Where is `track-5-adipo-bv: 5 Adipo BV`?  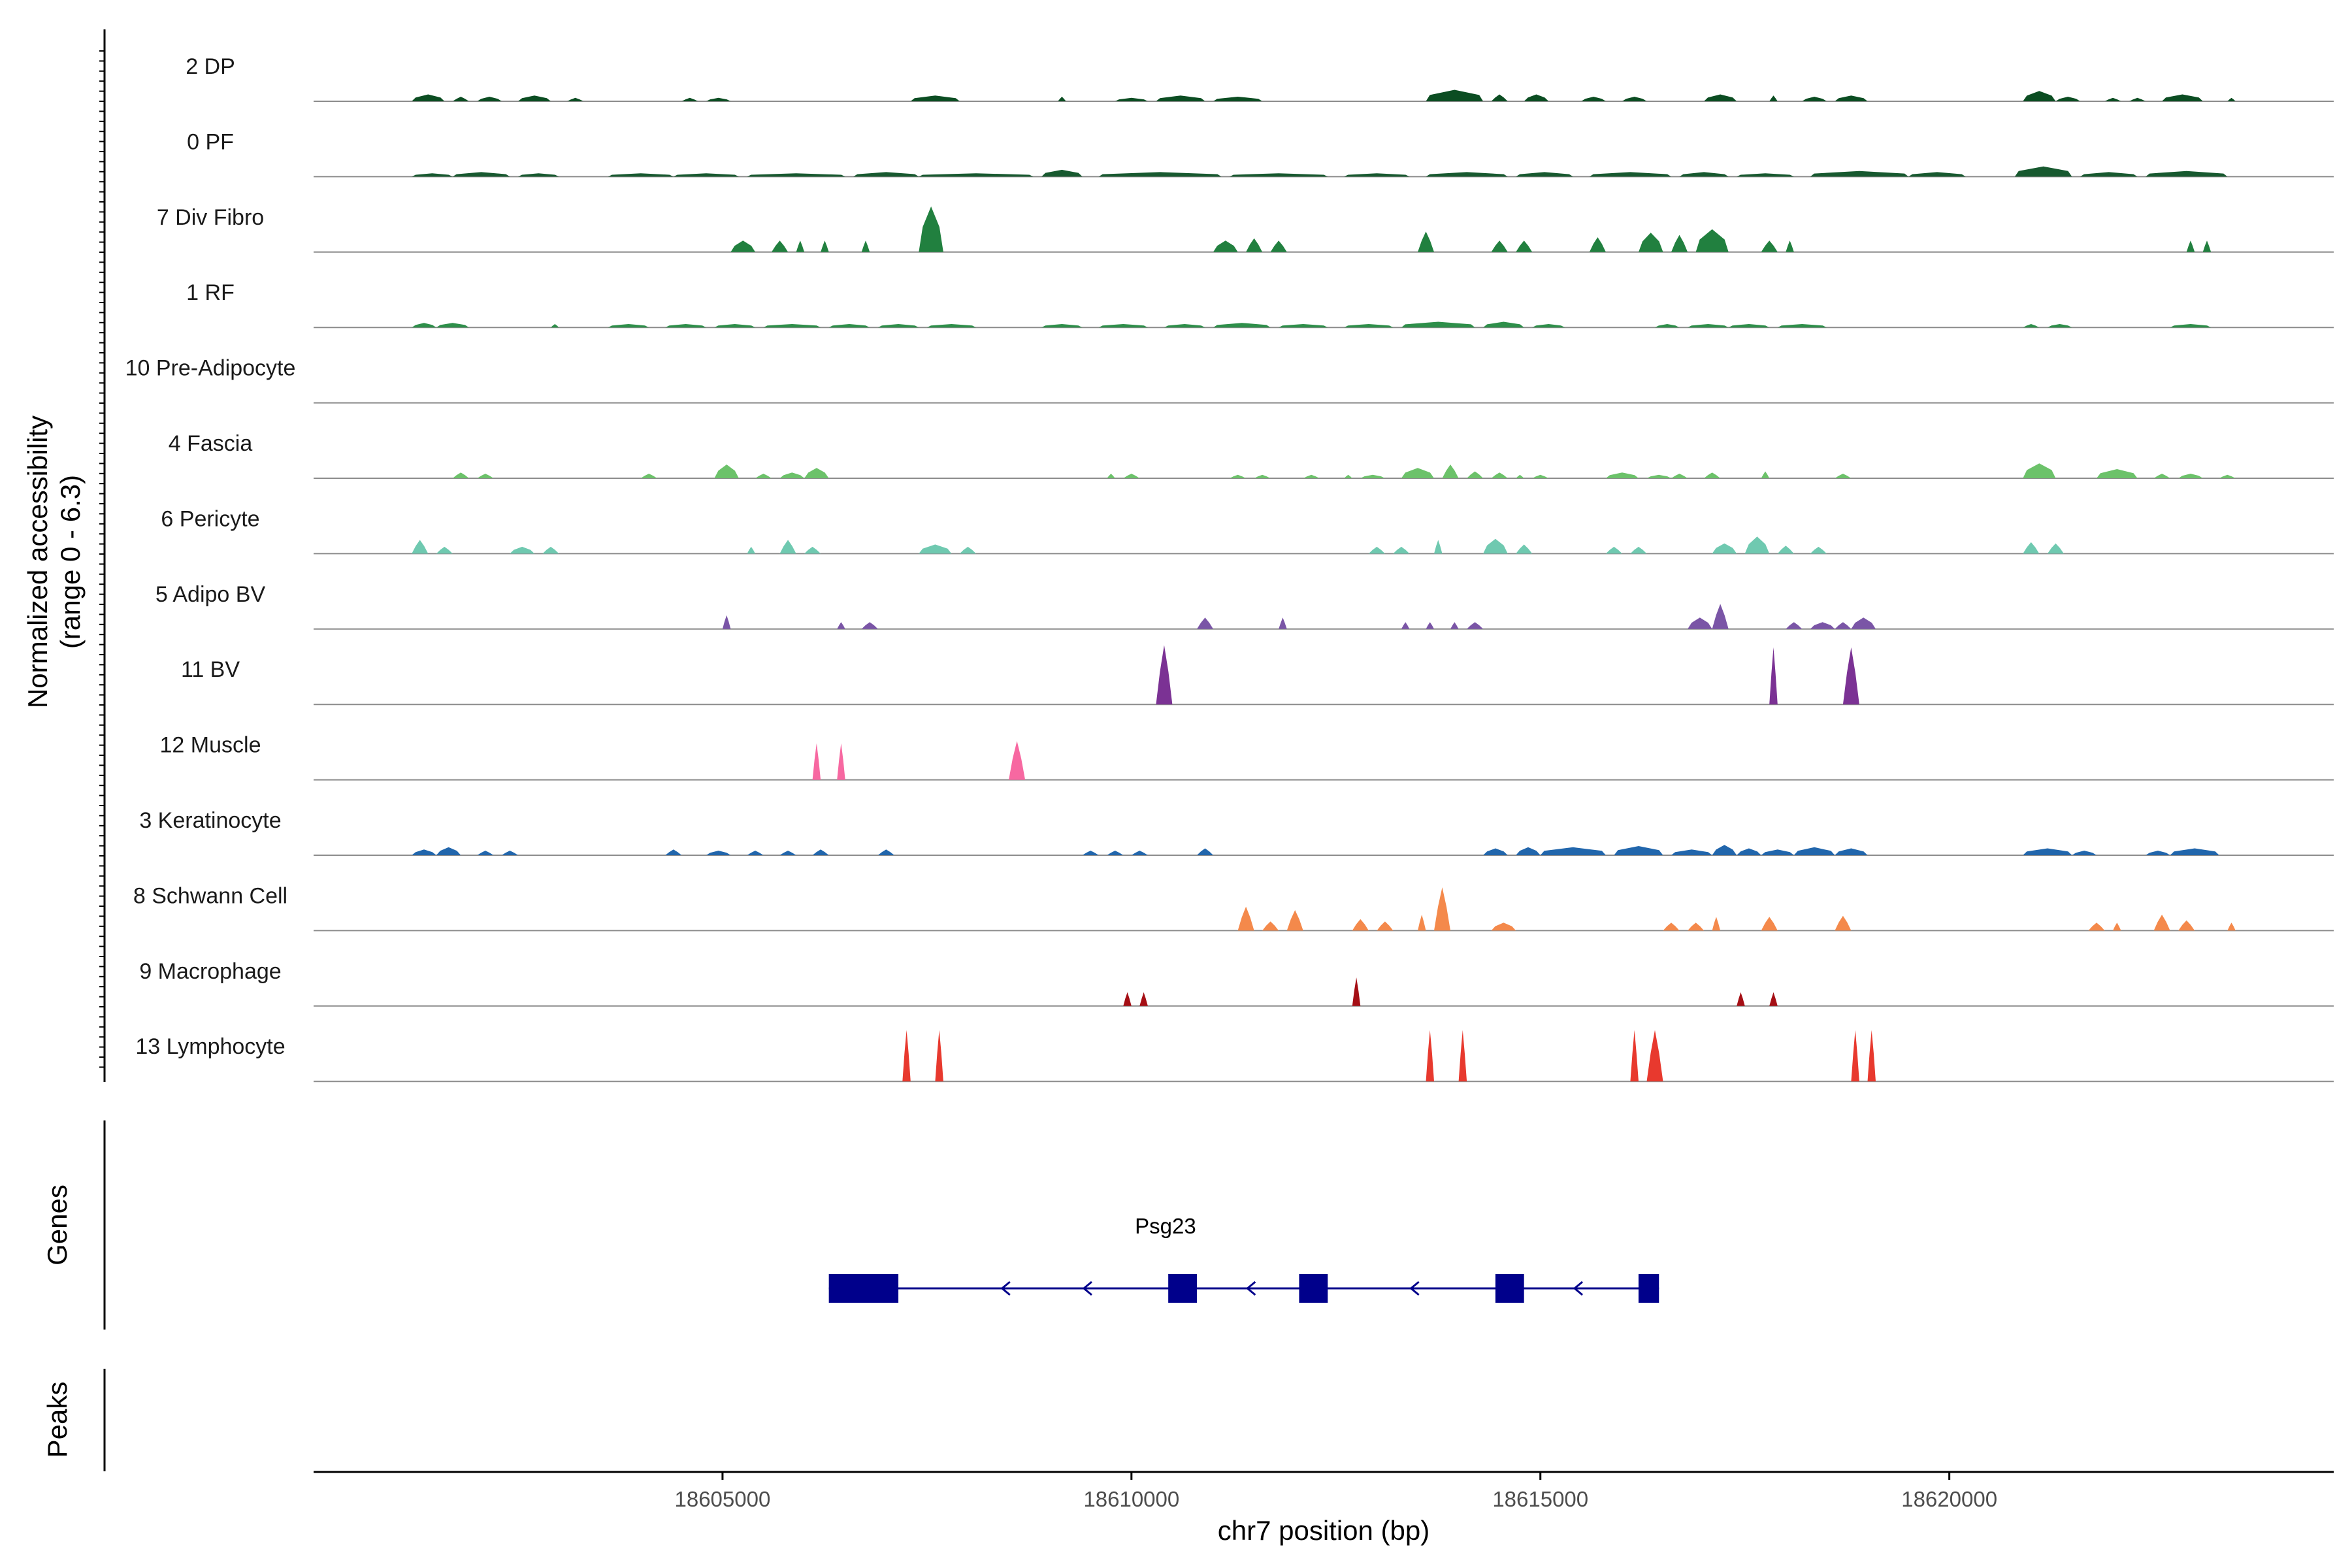 track-5-adipo-bv: 5 Adipo BV is located at coordinates (1244, 606).